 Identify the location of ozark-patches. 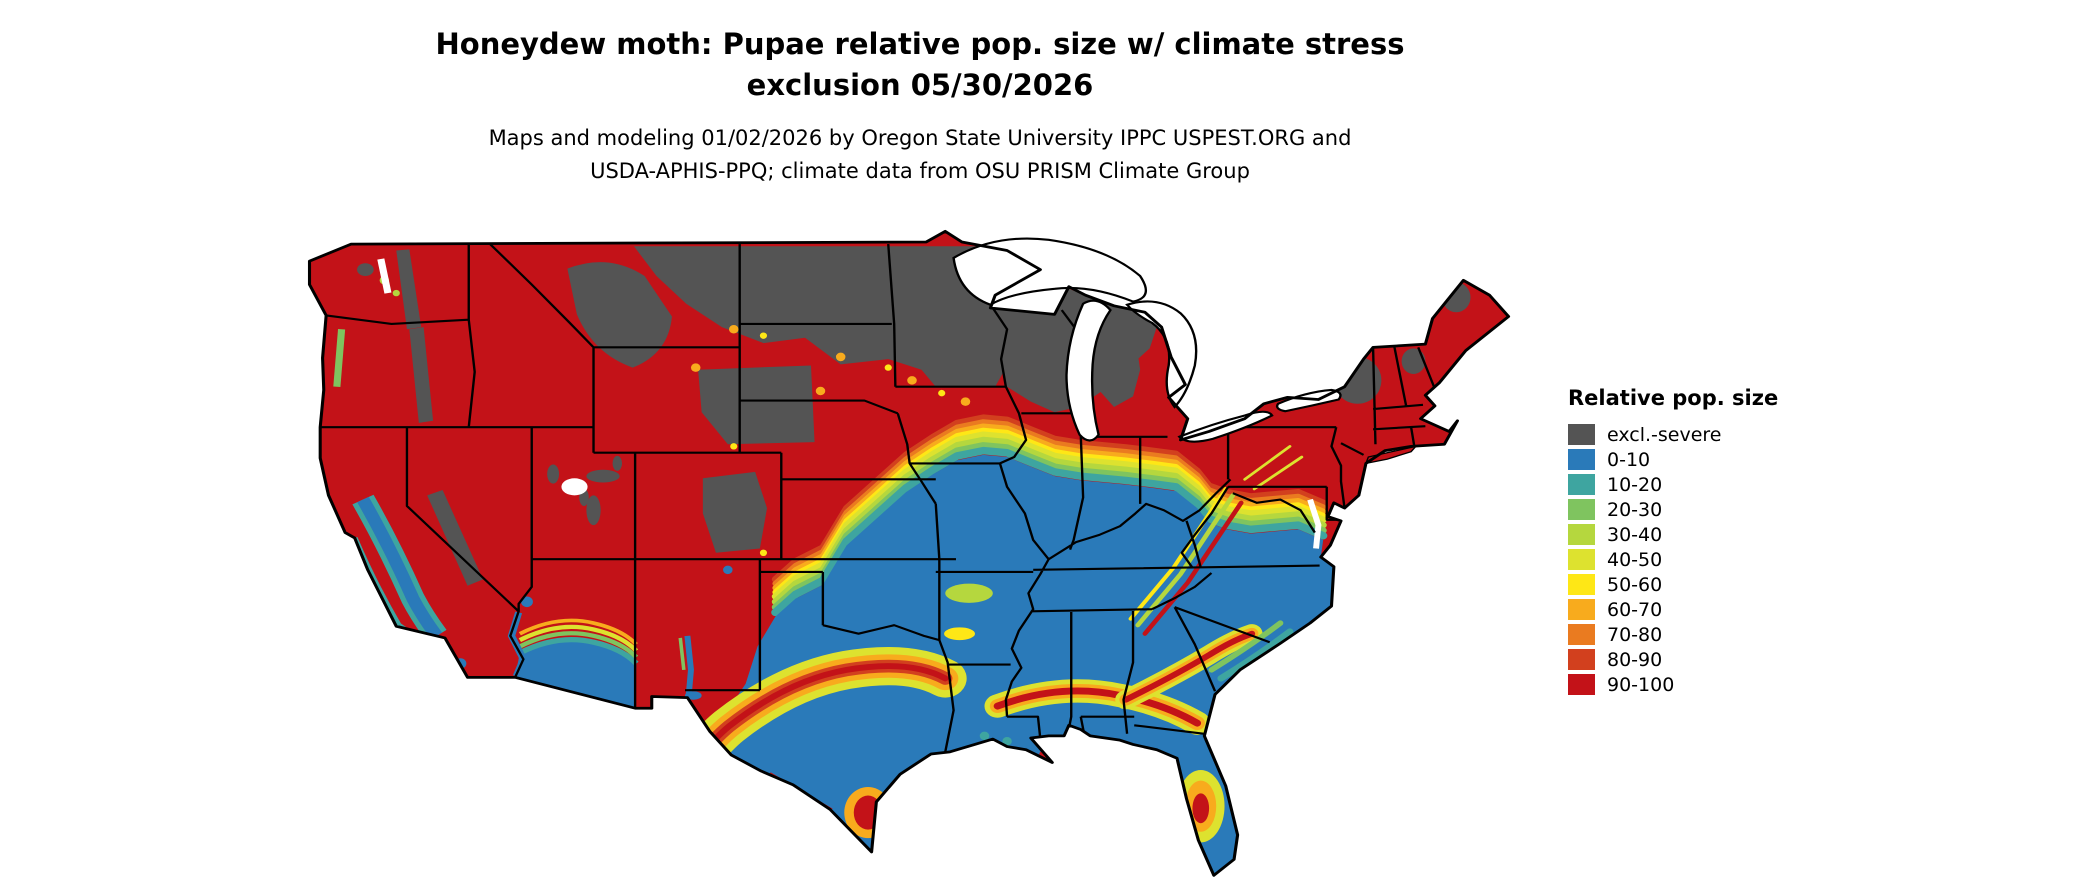
(968, 612).